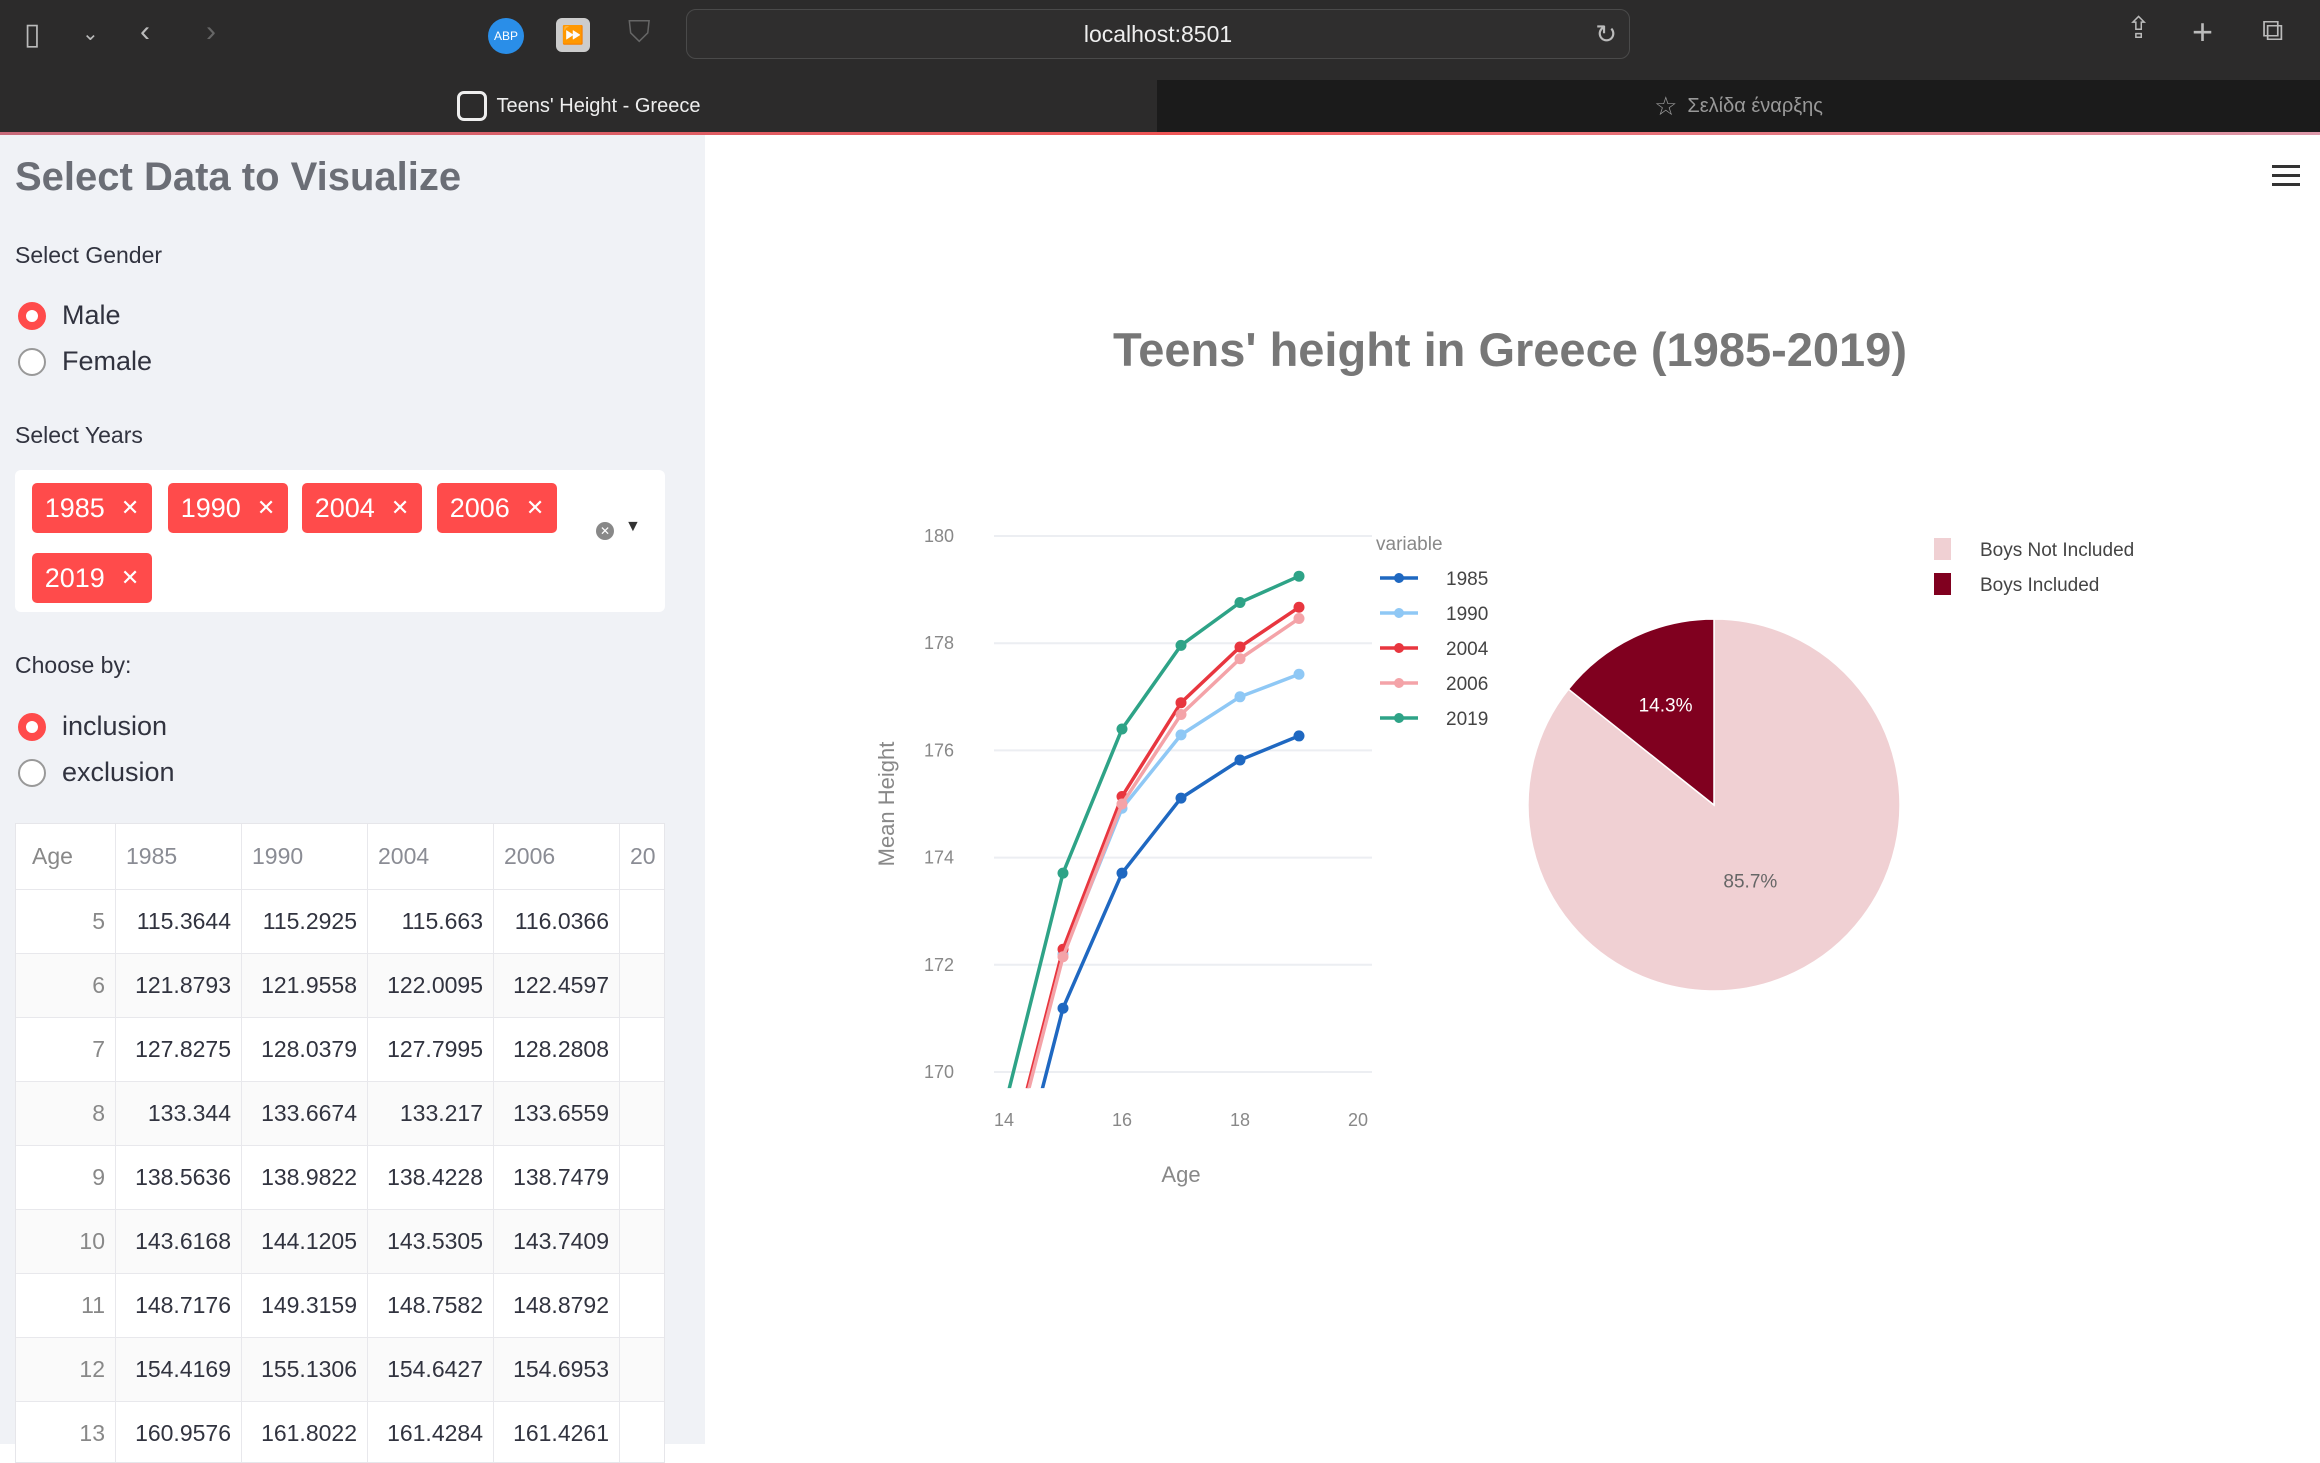  I want to click on tab-start-page: ☆ Σελίδα έναρξης, so click(1738, 106).